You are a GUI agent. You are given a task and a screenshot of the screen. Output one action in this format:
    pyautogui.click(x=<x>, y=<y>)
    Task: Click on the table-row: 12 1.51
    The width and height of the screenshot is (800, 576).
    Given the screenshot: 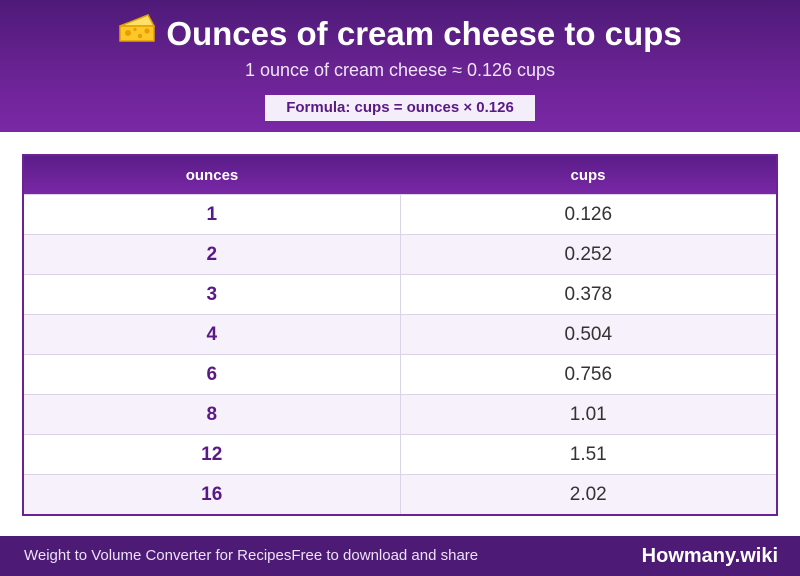 What is the action you would take?
    pyautogui.click(x=400, y=454)
    